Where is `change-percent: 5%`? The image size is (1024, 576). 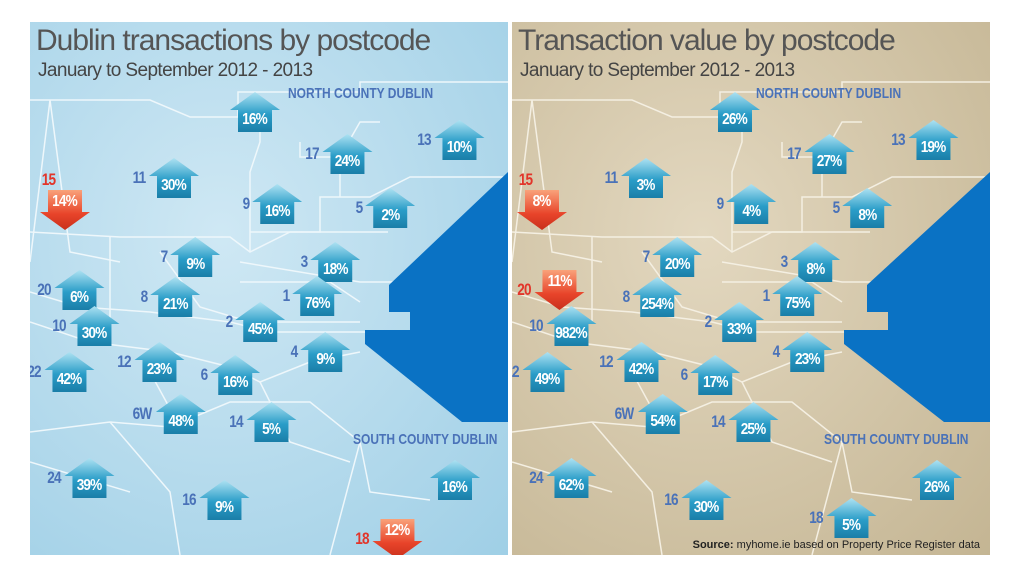
change-percent: 5% is located at coordinates (271, 429).